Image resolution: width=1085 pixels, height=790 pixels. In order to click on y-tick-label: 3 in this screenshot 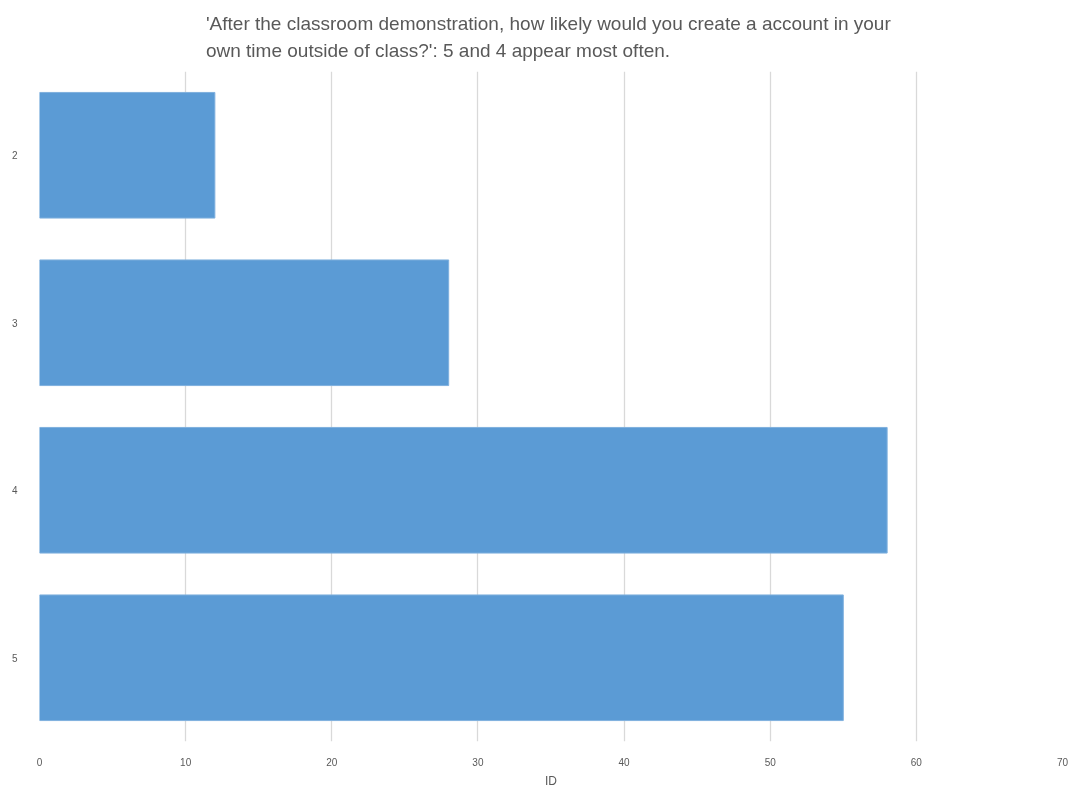, I will do `click(14, 323)`.